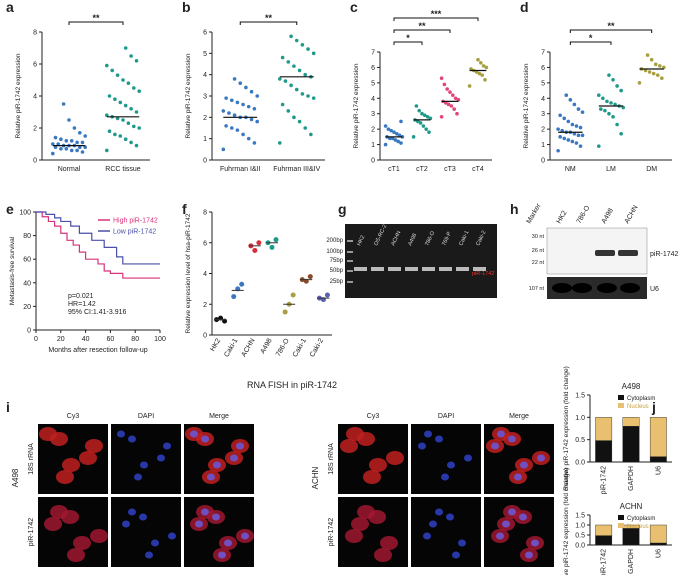 Image resolution: width=685 pixels, height=580 pixels. I want to click on y-tick-label: 8, so click(35, 33).